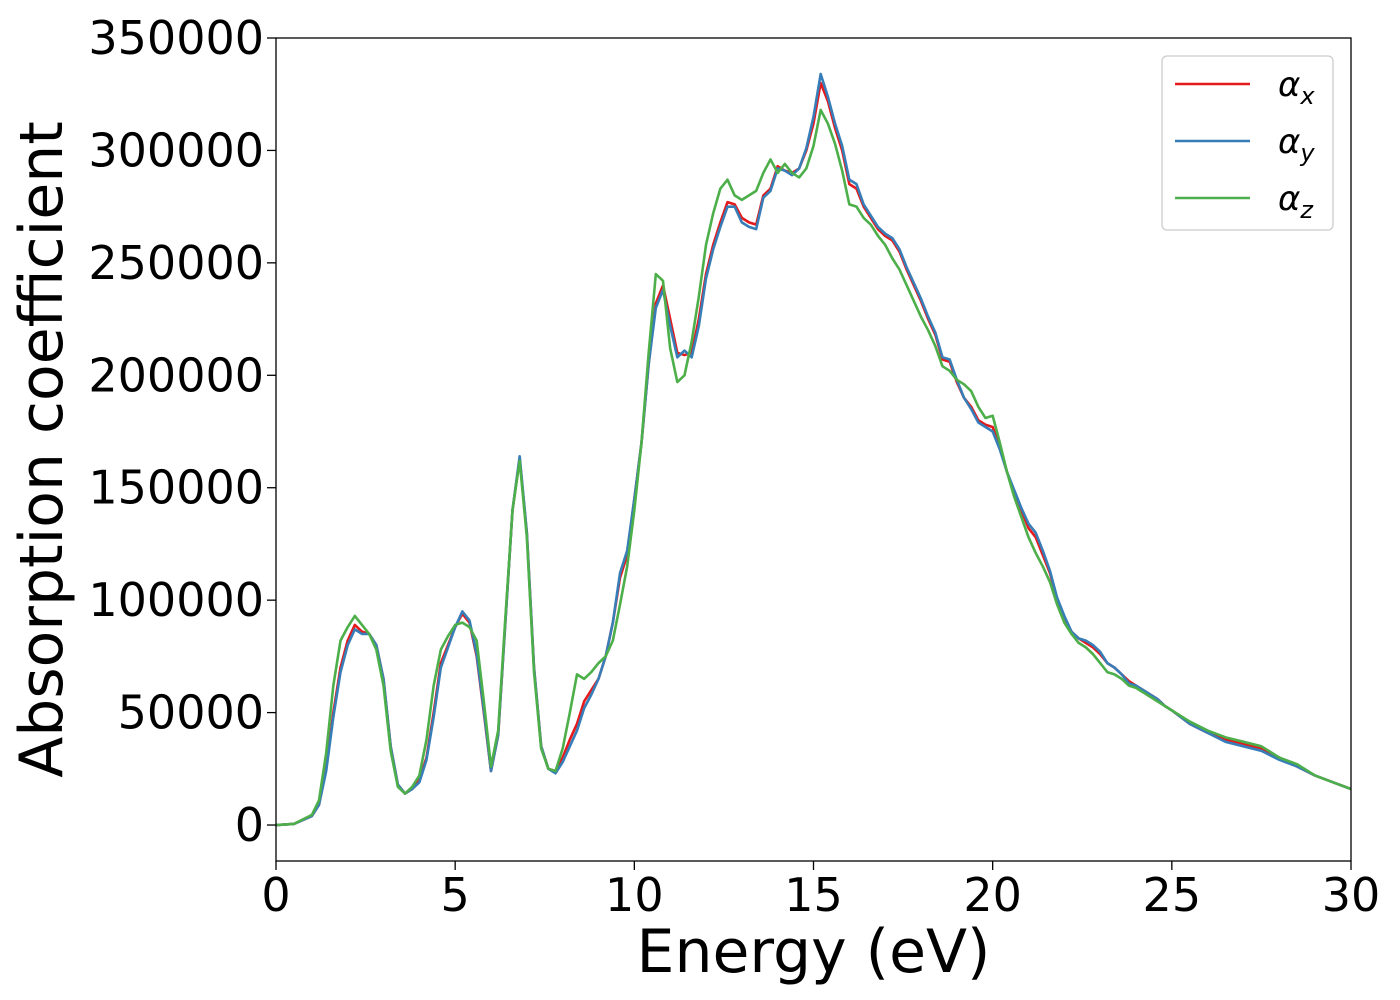 The image size is (1400, 1000). I want to click on x-tick-label: 25, so click(1172, 895).